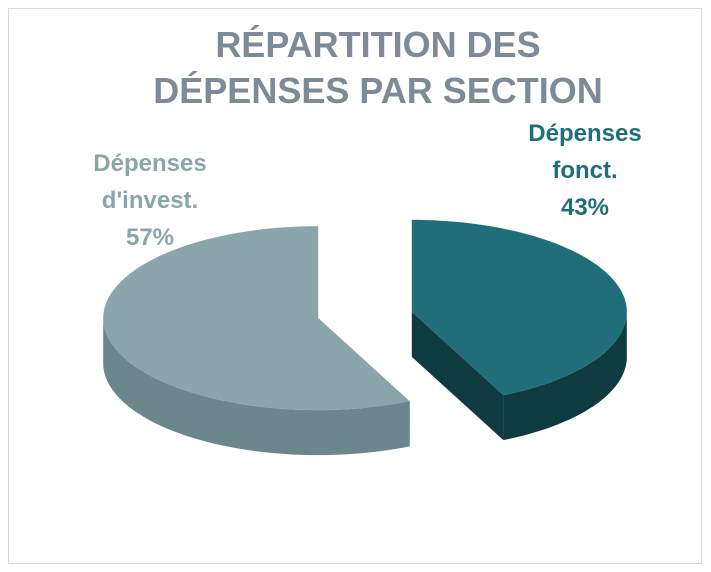 The width and height of the screenshot is (711, 572). Describe the element at coordinates (150, 237) in the screenshot. I see `value-label: 57%` at that location.